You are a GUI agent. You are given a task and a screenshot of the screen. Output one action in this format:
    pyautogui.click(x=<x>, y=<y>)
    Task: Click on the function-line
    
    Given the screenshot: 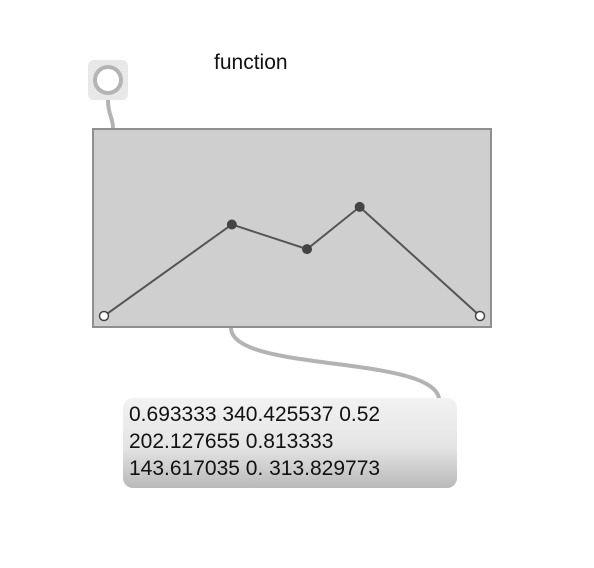 What is the action you would take?
    pyautogui.click(x=292, y=261)
    